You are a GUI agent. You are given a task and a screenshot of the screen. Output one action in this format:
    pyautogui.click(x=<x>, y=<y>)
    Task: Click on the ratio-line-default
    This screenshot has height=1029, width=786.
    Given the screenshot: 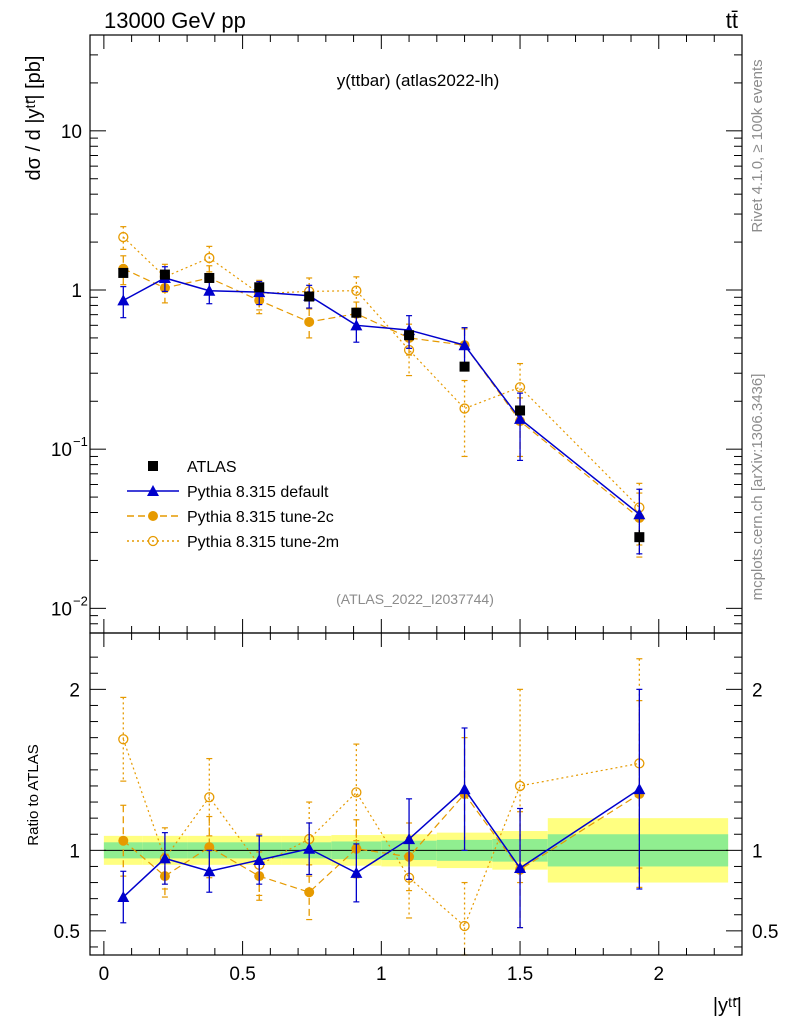 What is the action you would take?
    pyautogui.click(x=381, y=843)
    